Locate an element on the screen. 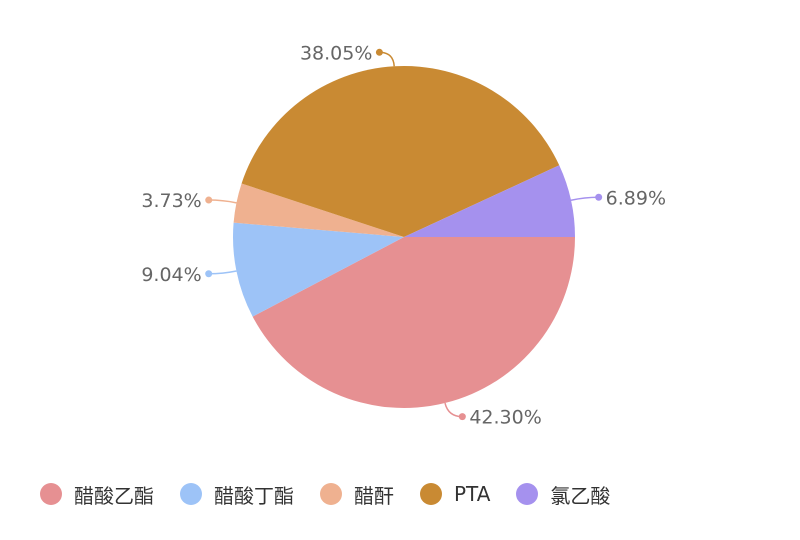 Image resolution: width=800 pixels, height=540 pixels. legend-label: 醋酸丁酯 is located at coordinates (254, 495).